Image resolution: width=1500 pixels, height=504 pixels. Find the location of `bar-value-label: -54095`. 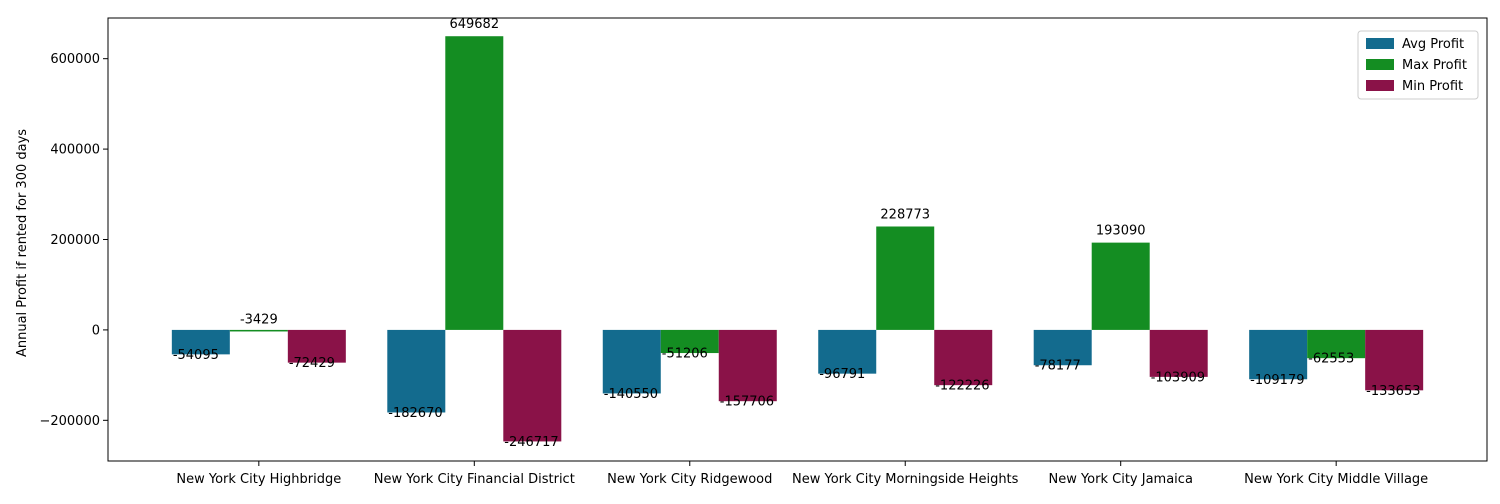

bar-value-label: -54095 is located at coordinates (196, 355).